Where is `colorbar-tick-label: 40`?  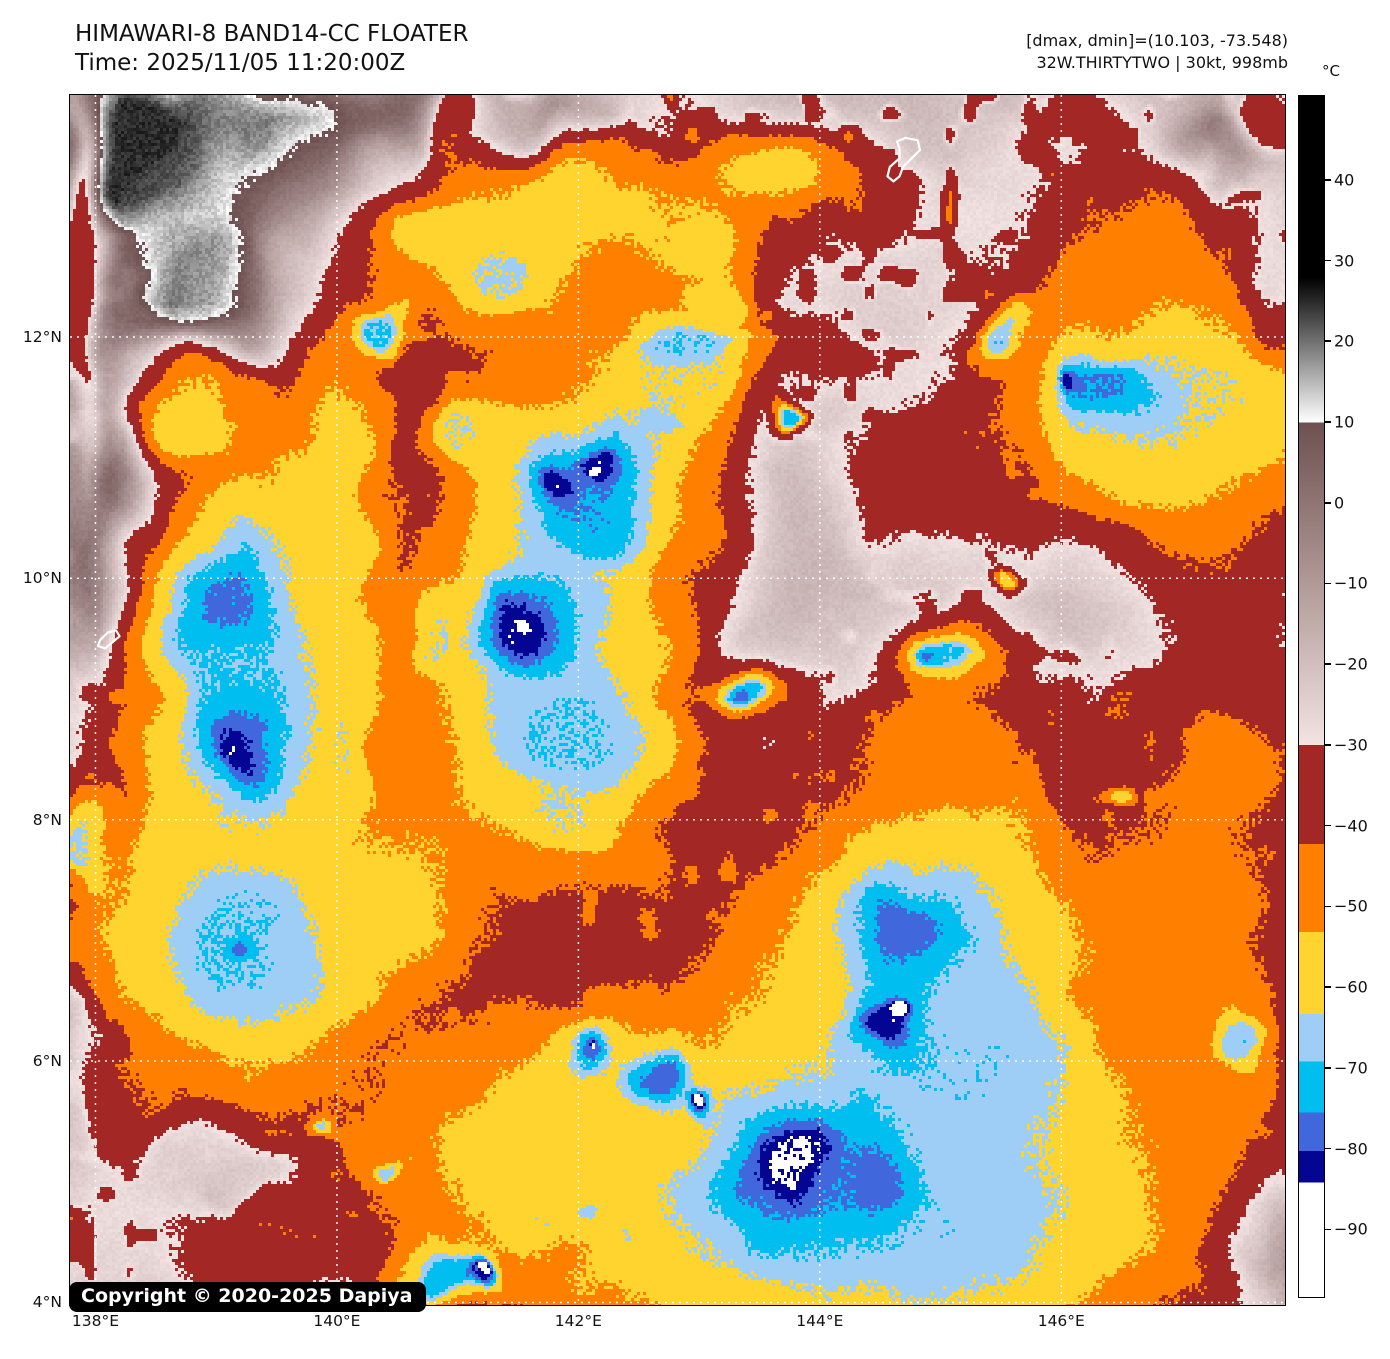 colorbar-tick-label: 40 is located at coordinates (1344, 180).